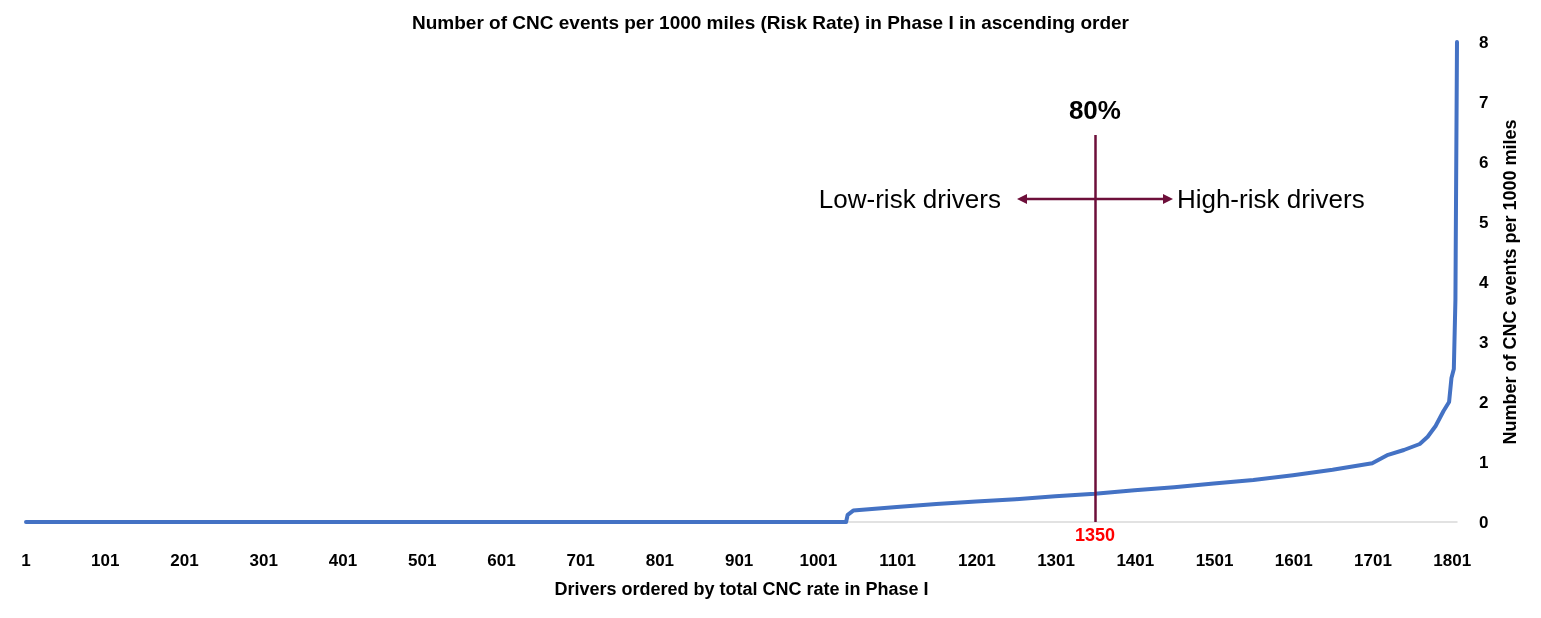  Describe the element at coordinates (1484, 102) in the screenshot. I see `y-tick-label: 7` at that location.